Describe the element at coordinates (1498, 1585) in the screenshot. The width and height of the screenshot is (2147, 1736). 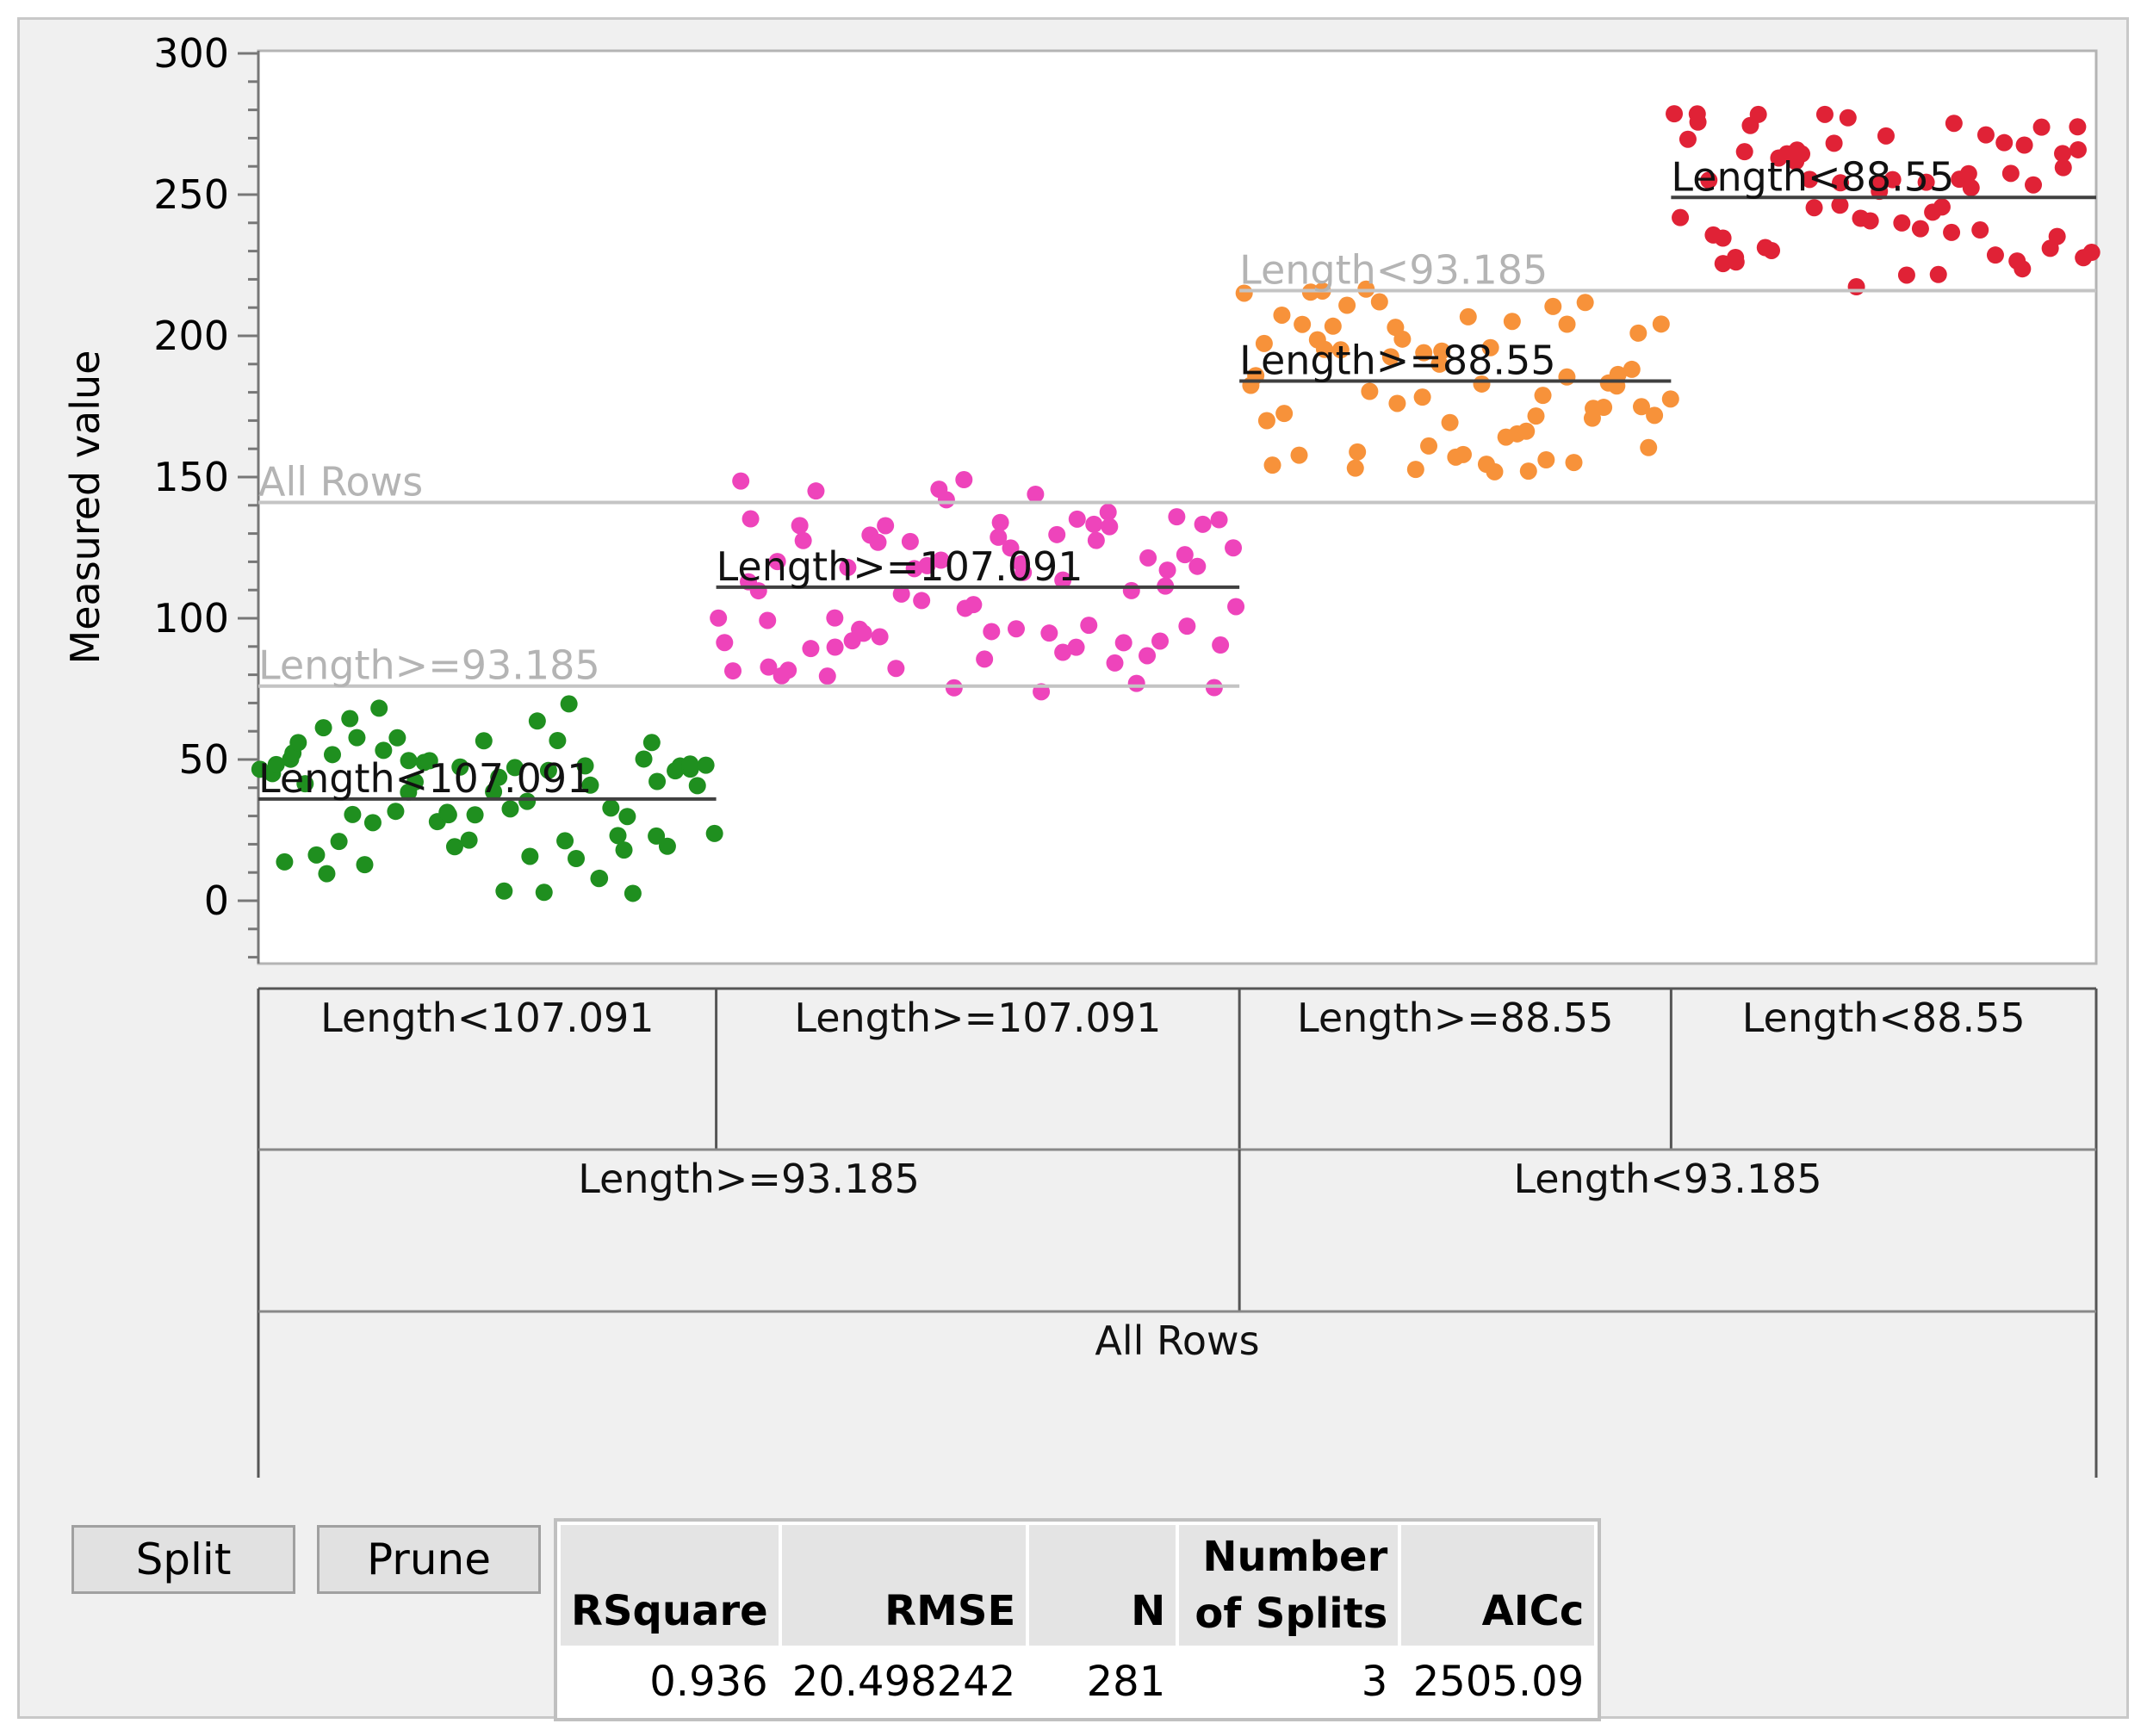
I see `header-aicc: AICc` at that location.